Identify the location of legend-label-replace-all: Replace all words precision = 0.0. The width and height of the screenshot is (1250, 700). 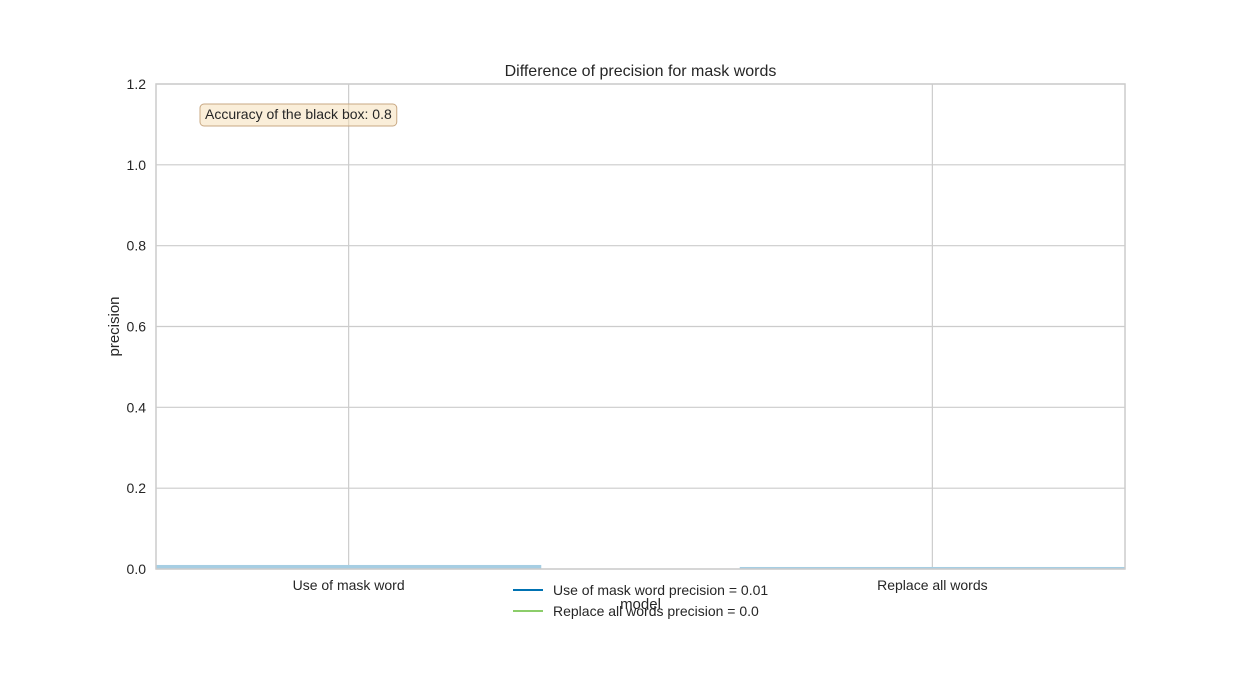
(656, 611).